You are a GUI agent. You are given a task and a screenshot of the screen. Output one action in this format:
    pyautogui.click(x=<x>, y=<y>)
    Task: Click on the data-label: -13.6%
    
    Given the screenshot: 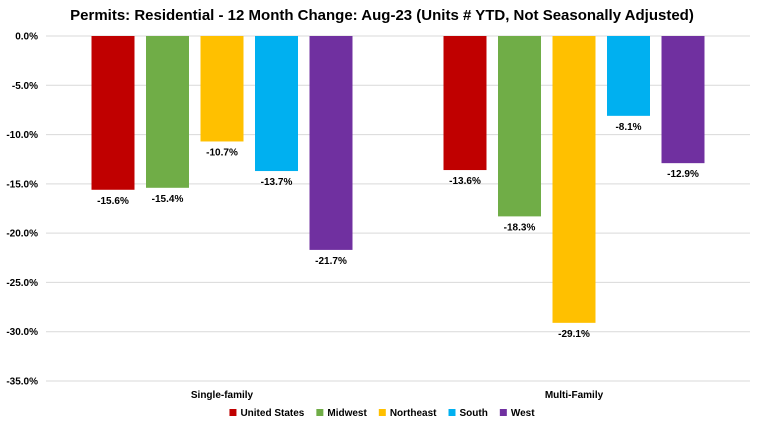 What is the action you would take?
    pyautogui.click(x=465, y=181)
    